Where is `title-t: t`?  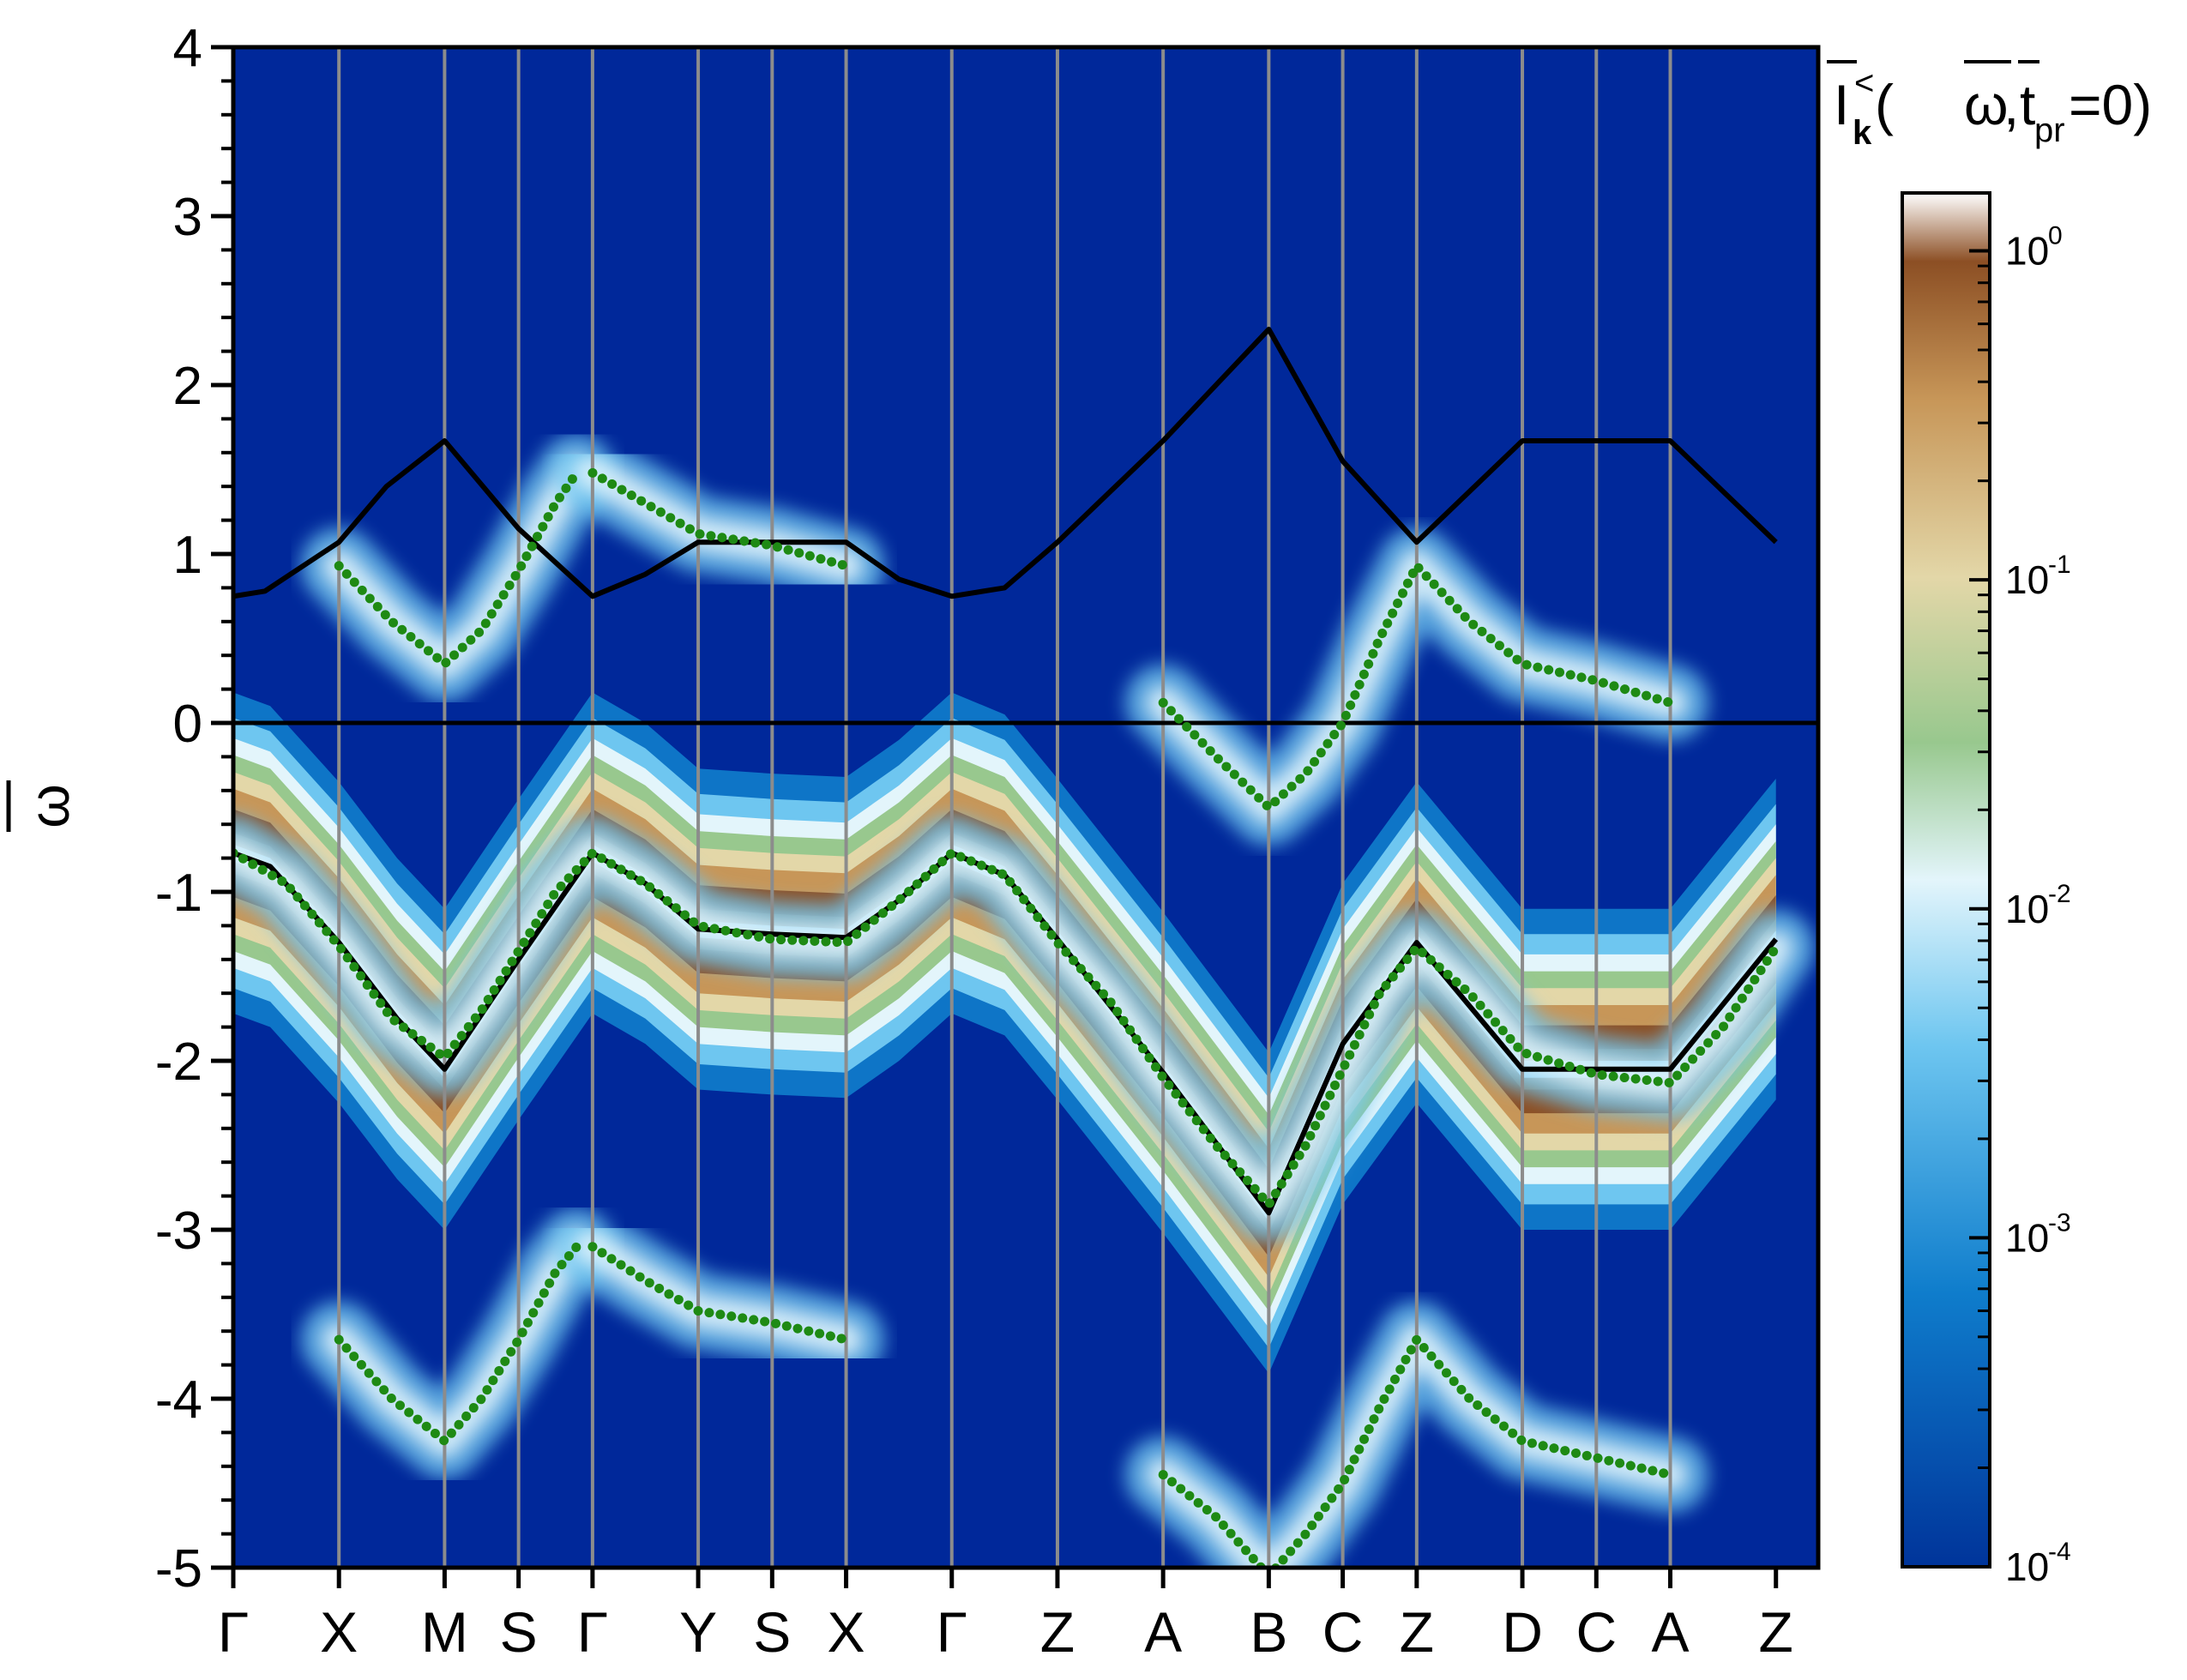
title-t: t is located at coordinates (2028, 104).